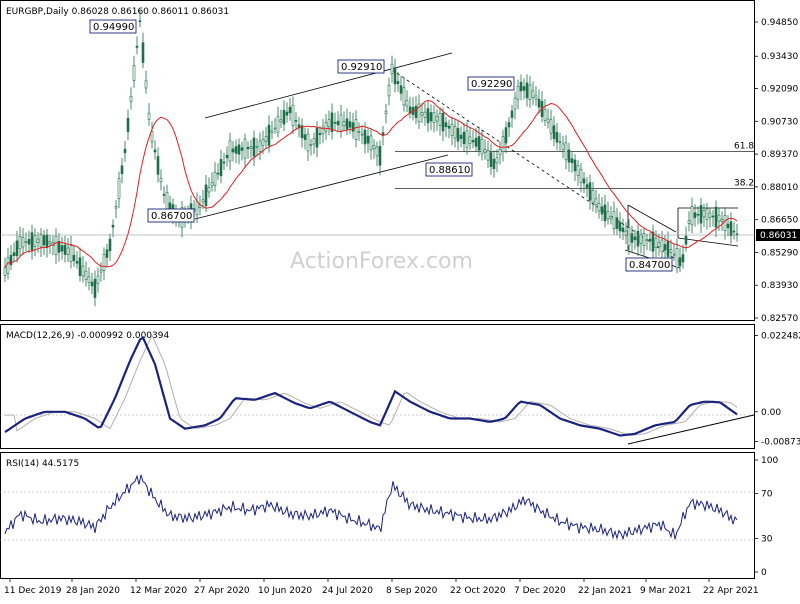 Image resolution: width=800 pixels, height=604 pixels. What do you see at coordinates (779, 23) in the screenshot?
I see `price-tick-label: 0.94850` at bounding box center [779, 23].